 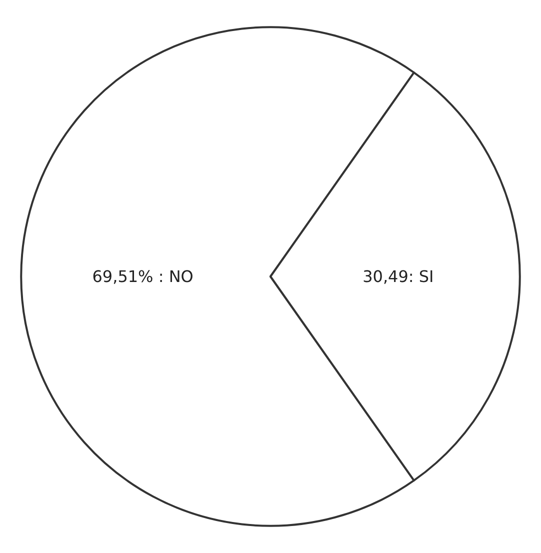 What do you see at coordinates (398, 276) in the screenshot?
I see `slice-label: 30,49: SI` at bounding box center [398, 276].